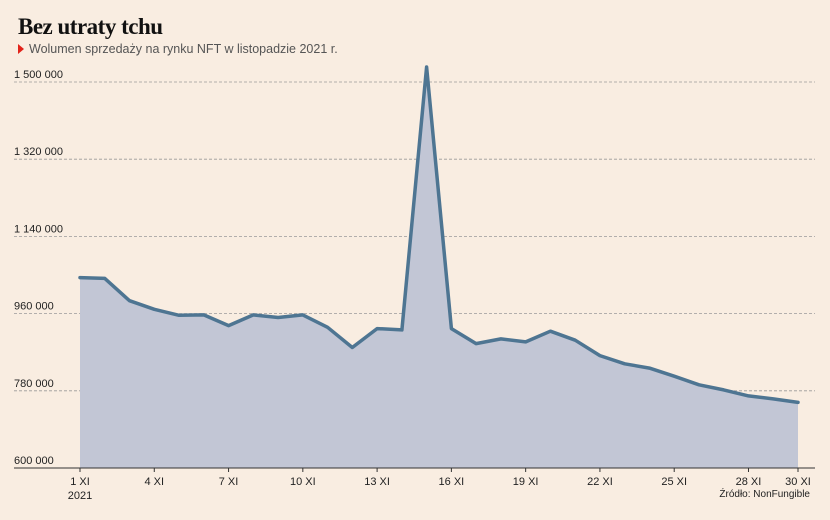 The image size is (830, 520). What do you see at coordinates (749, 482) in the screenshot?
I see `x-tick-label: 28 XI` at bounding box center [749, 482].